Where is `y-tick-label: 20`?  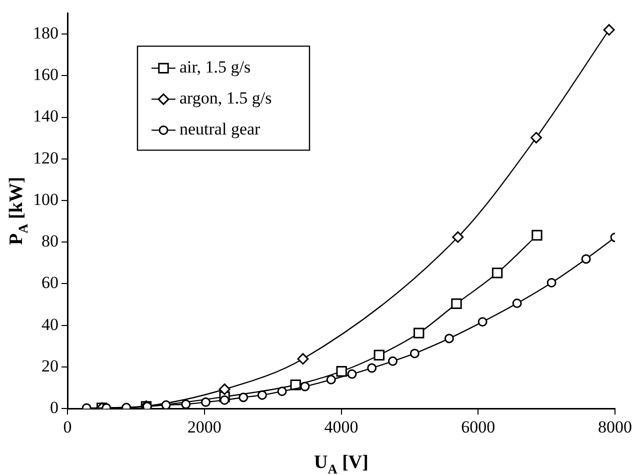 y-tick-label: 20 is located at coordinates (50, 366).